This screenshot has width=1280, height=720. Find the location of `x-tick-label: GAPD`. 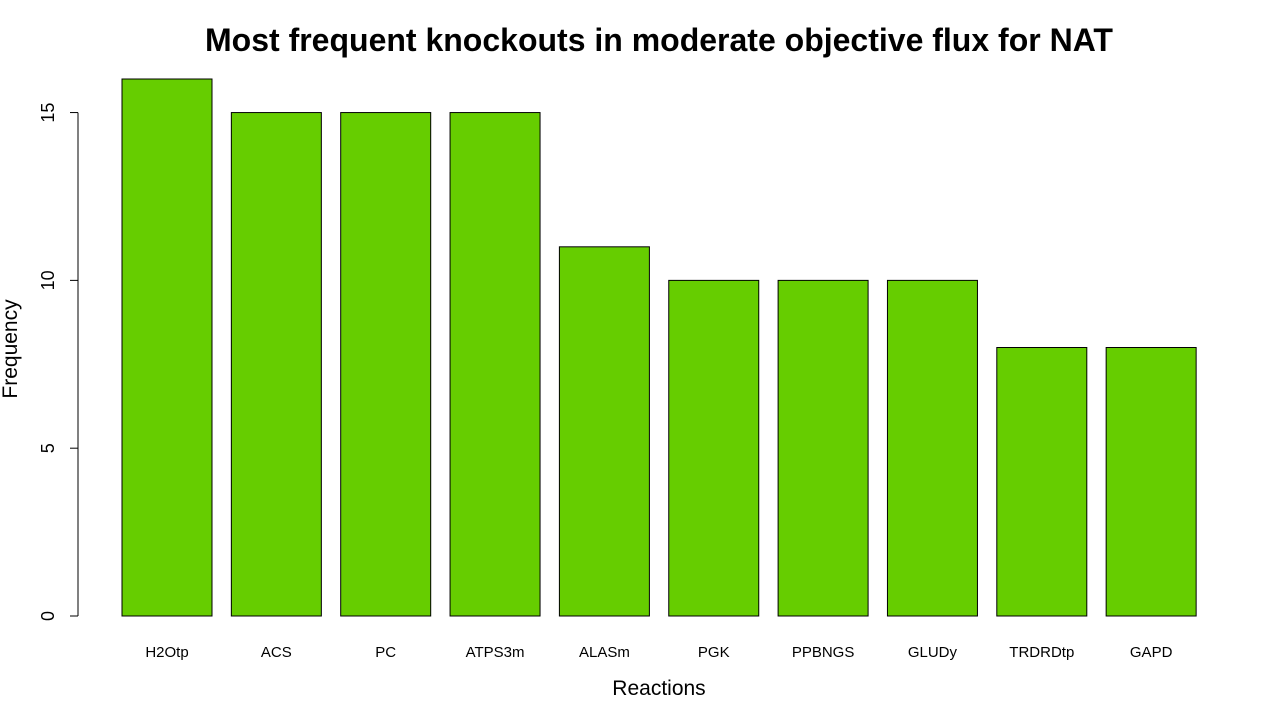

x-tick-label: GAPD is located at coordinates (1151, 652).